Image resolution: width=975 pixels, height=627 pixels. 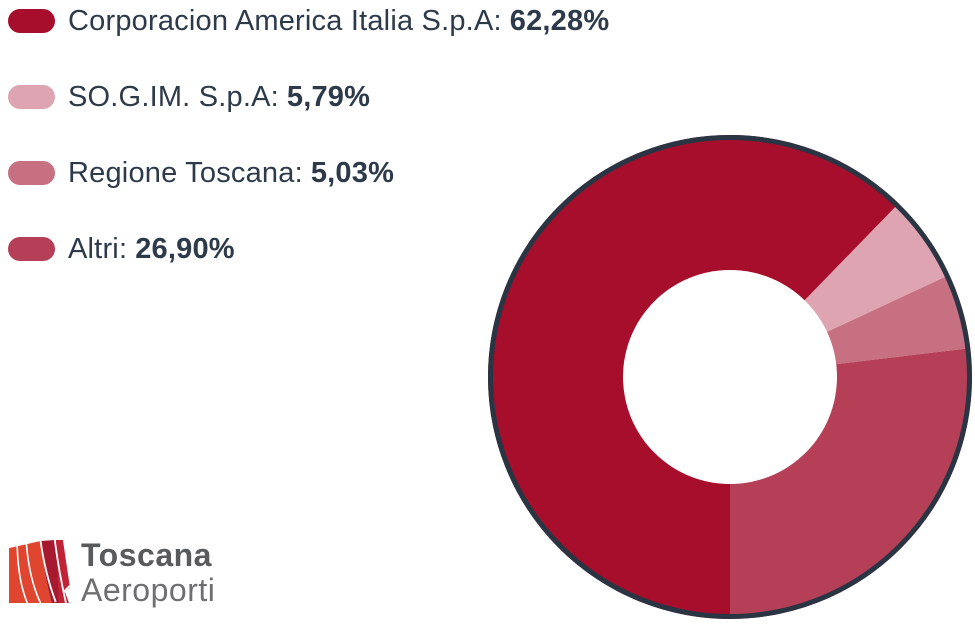 What do you see at coordinates (146, 555) in the screenshot?
I see `brand-name-line1: Toscana` at bounding box center [146, 555].